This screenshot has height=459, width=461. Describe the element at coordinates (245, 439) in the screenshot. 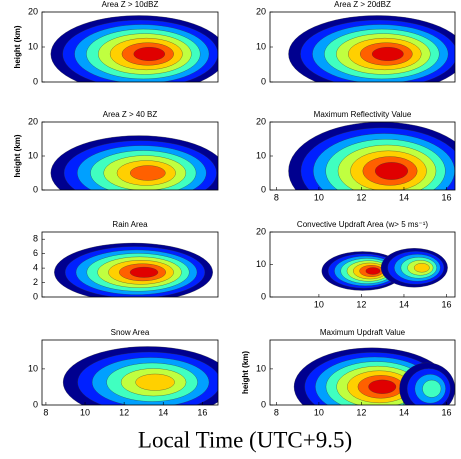

I see `x-axis-label: Local Time (UTC+9.5)` at that location.